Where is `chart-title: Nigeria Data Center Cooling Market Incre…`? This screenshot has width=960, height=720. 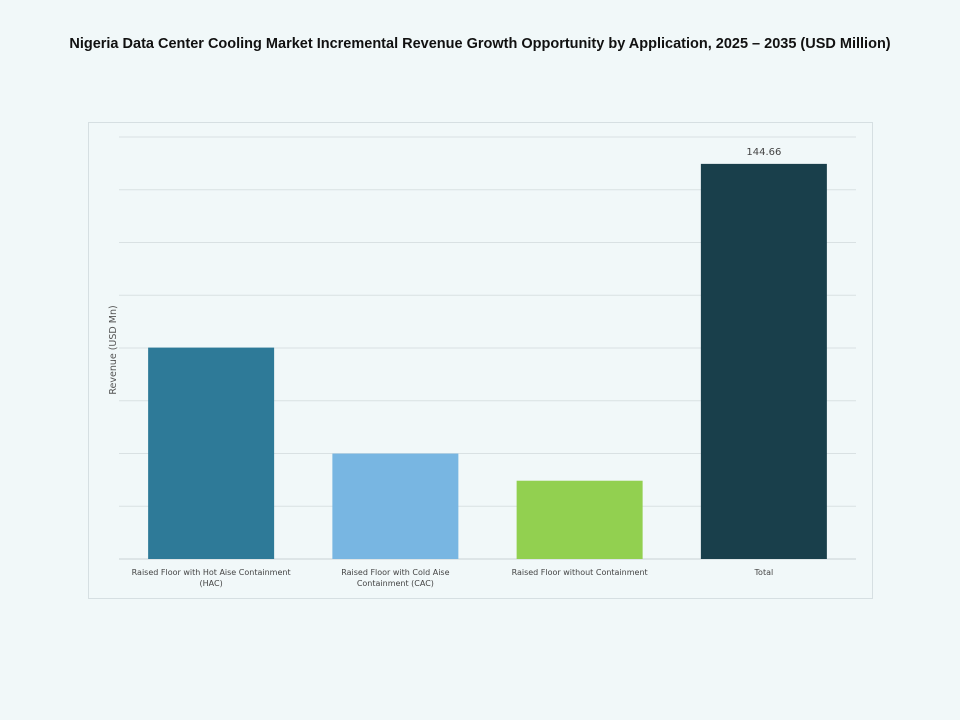 chart-title: Nigeria Data Center Cooling Market Incre… is located at coordinates (480, 44).